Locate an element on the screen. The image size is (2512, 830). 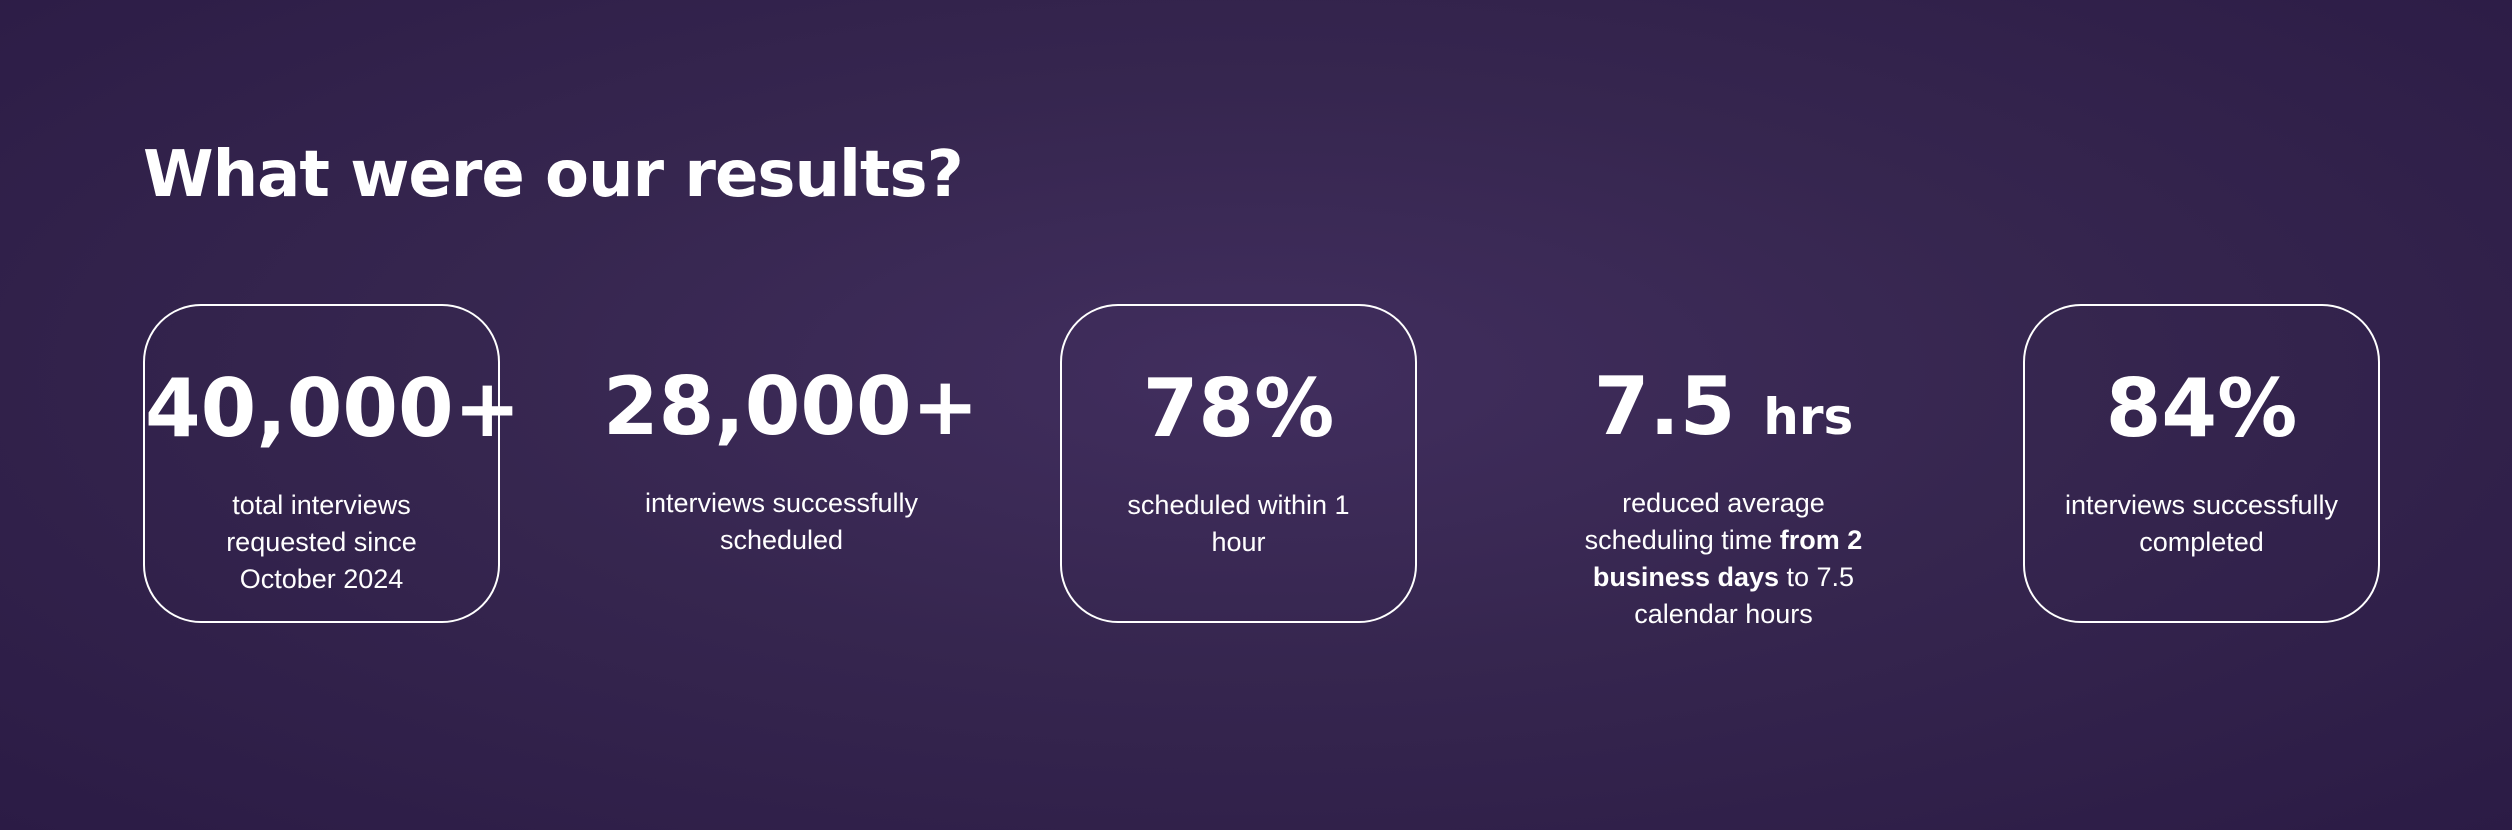
description-text: interviews successfully completed is located at coordinates (2201, 523).